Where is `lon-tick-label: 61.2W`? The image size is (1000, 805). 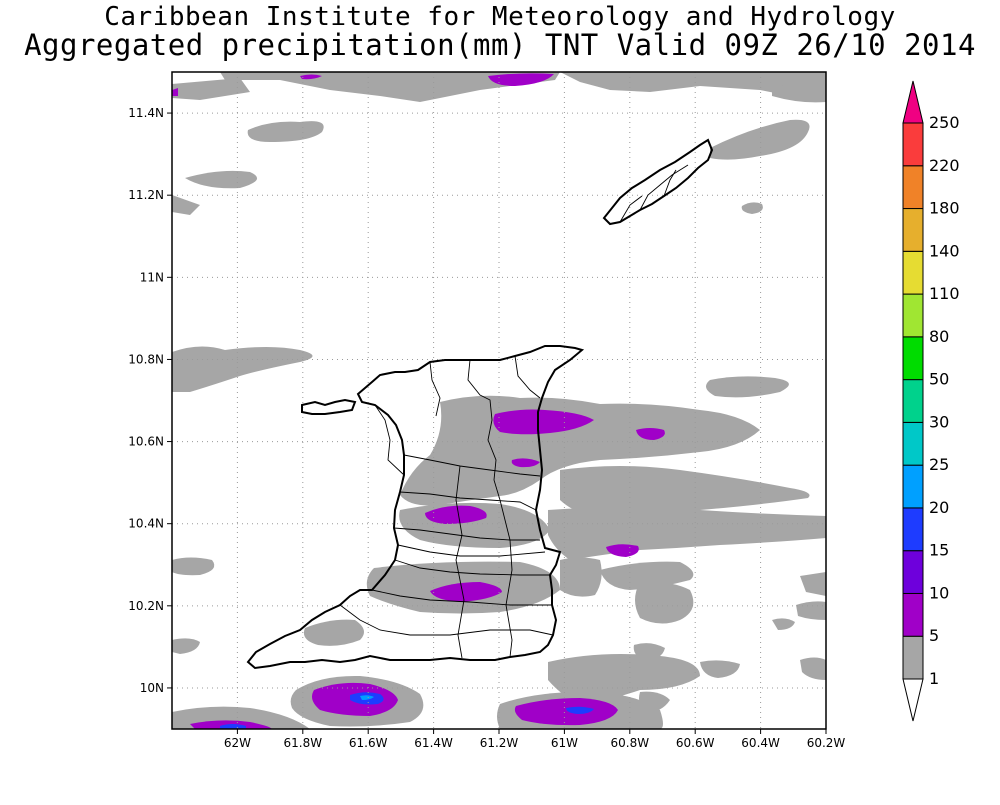
lon-tick-label: 61.2W is located at coordinates (499, 743).